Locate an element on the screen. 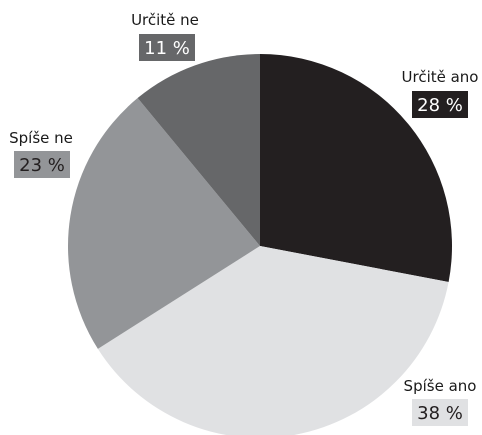  slice-value-box-urcite-ano is located at coordinates (440, 104).